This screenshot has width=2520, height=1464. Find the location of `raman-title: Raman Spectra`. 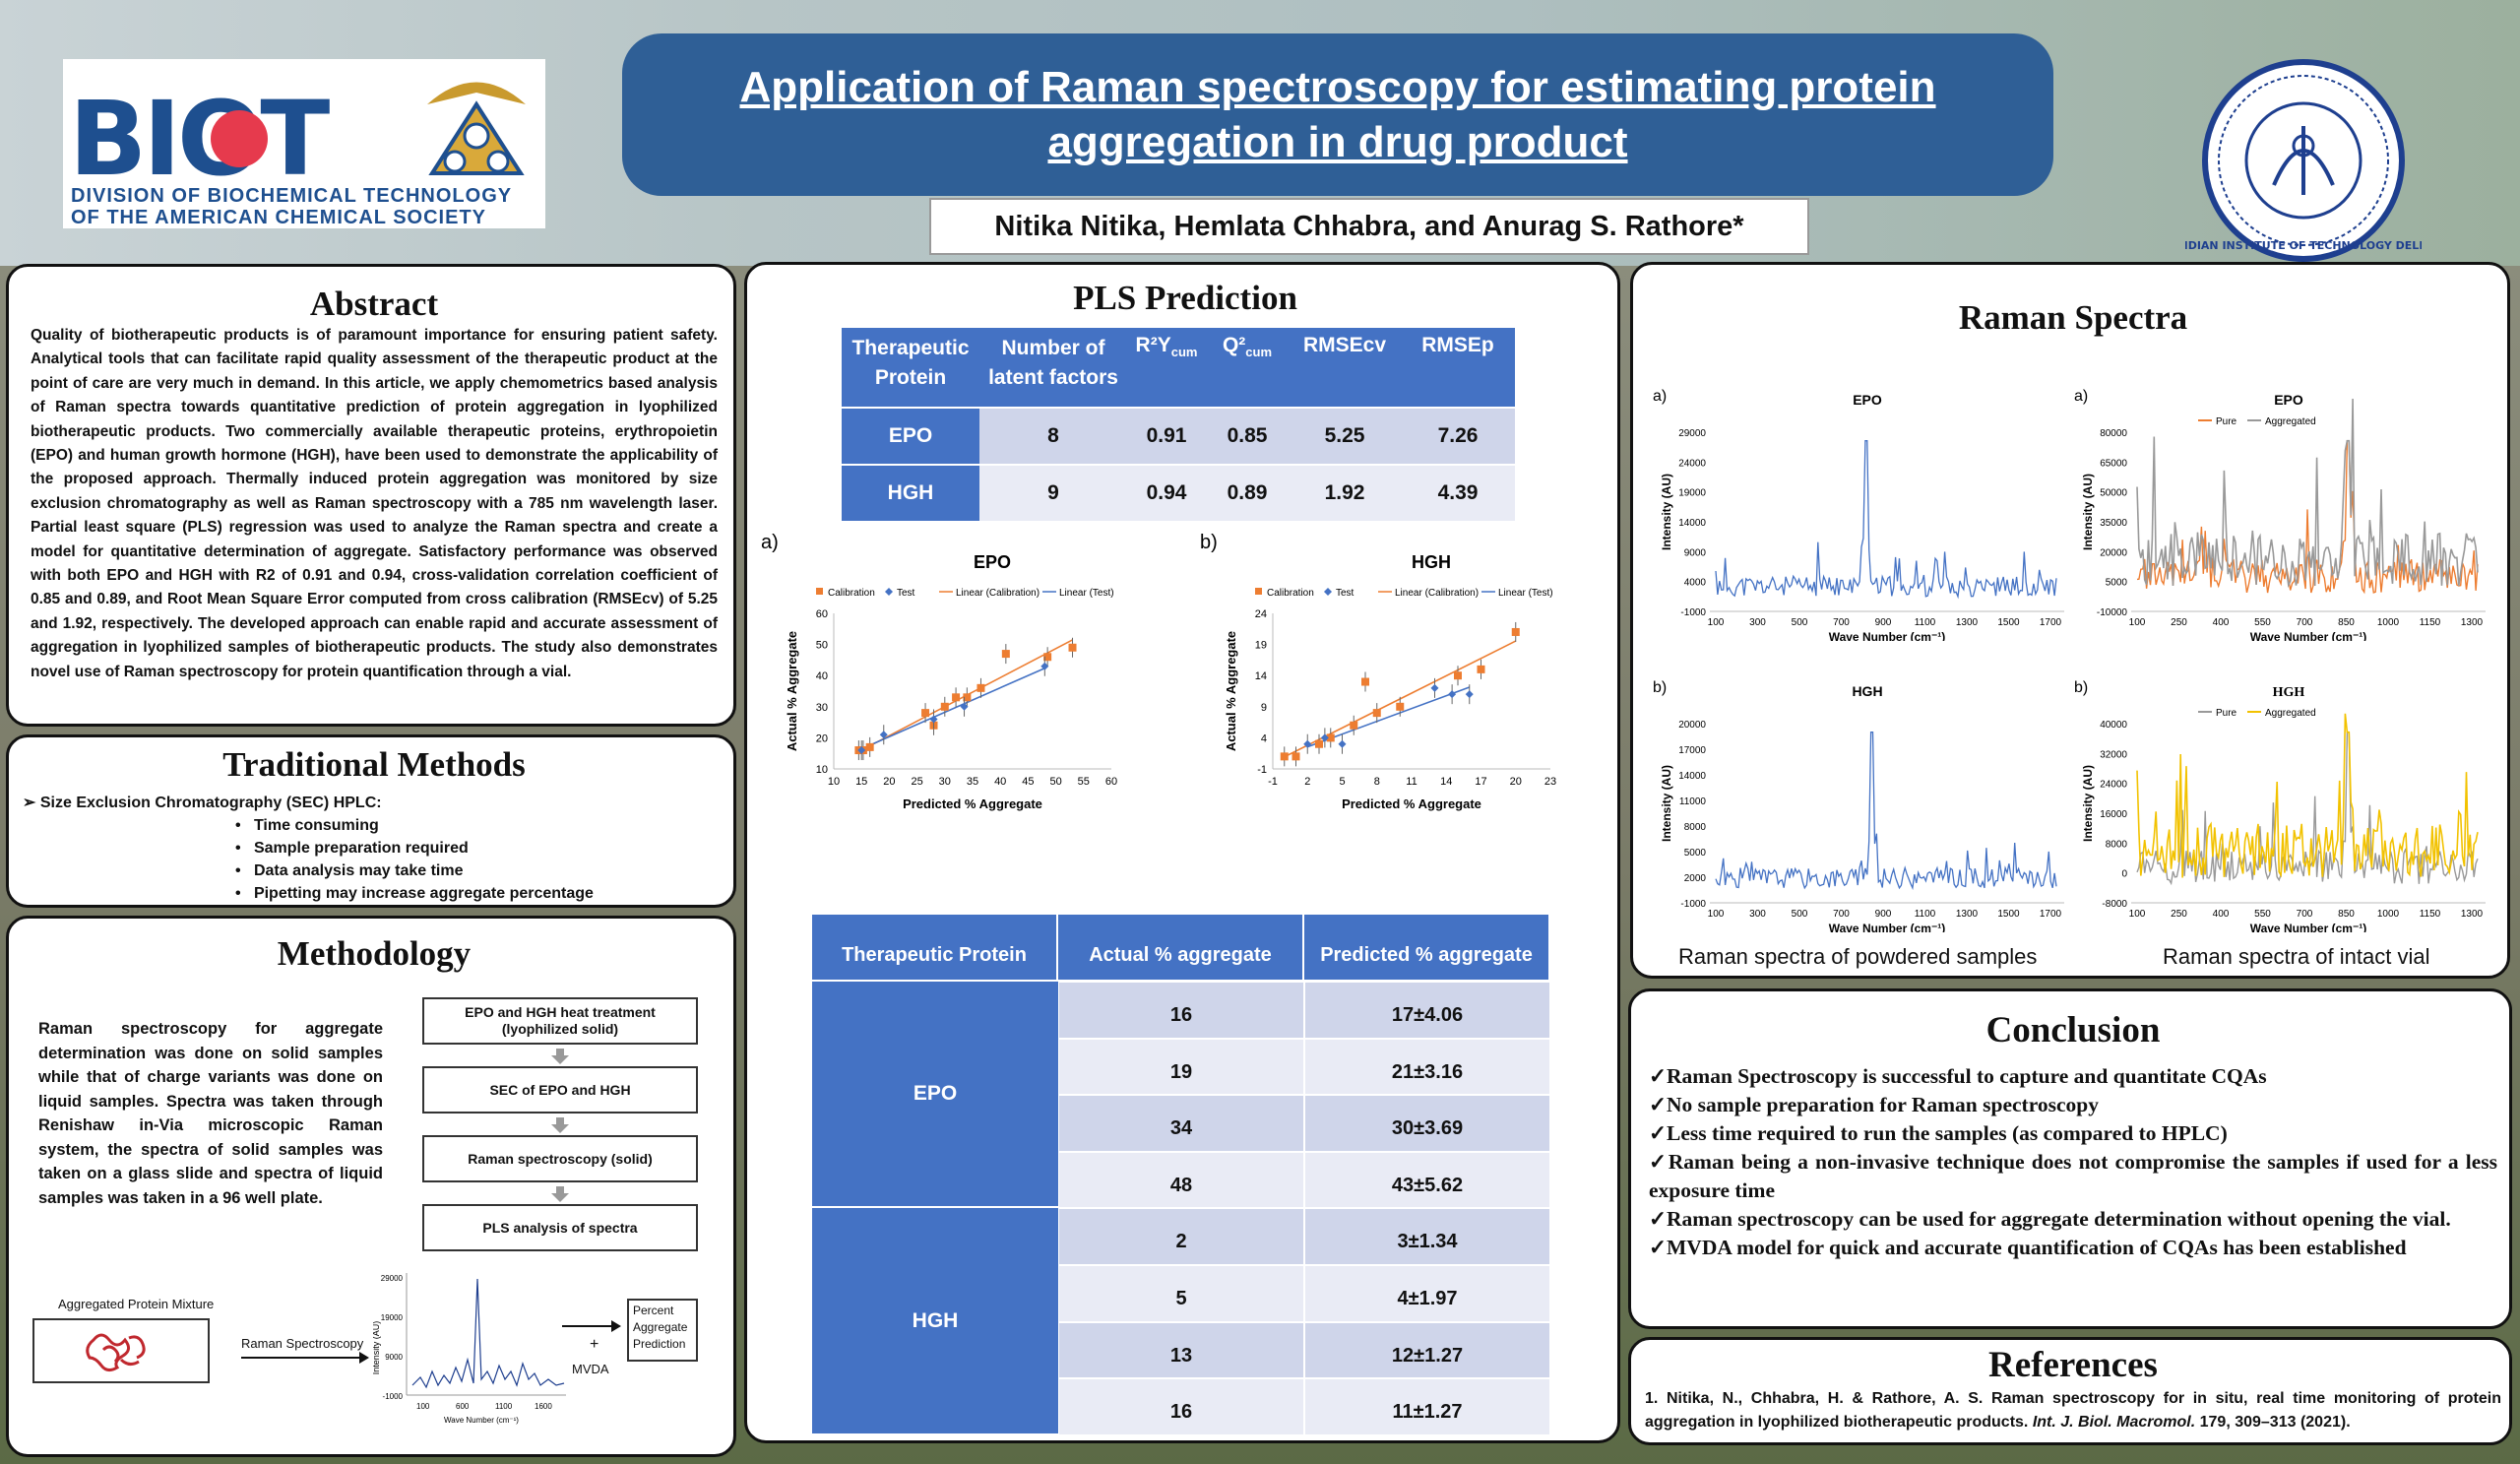

raman-title: Raman Spectra is located at coordinates (2073, 318).